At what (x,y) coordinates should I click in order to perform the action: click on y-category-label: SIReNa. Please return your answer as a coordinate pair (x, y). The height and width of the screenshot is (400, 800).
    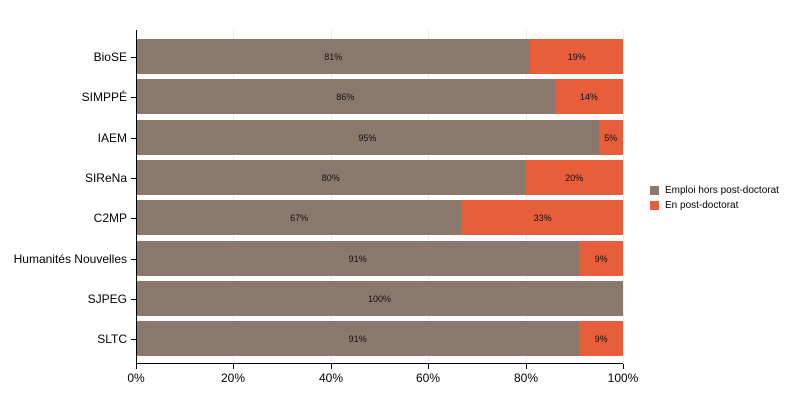
    Looking at the image, I should click on (105, 177).